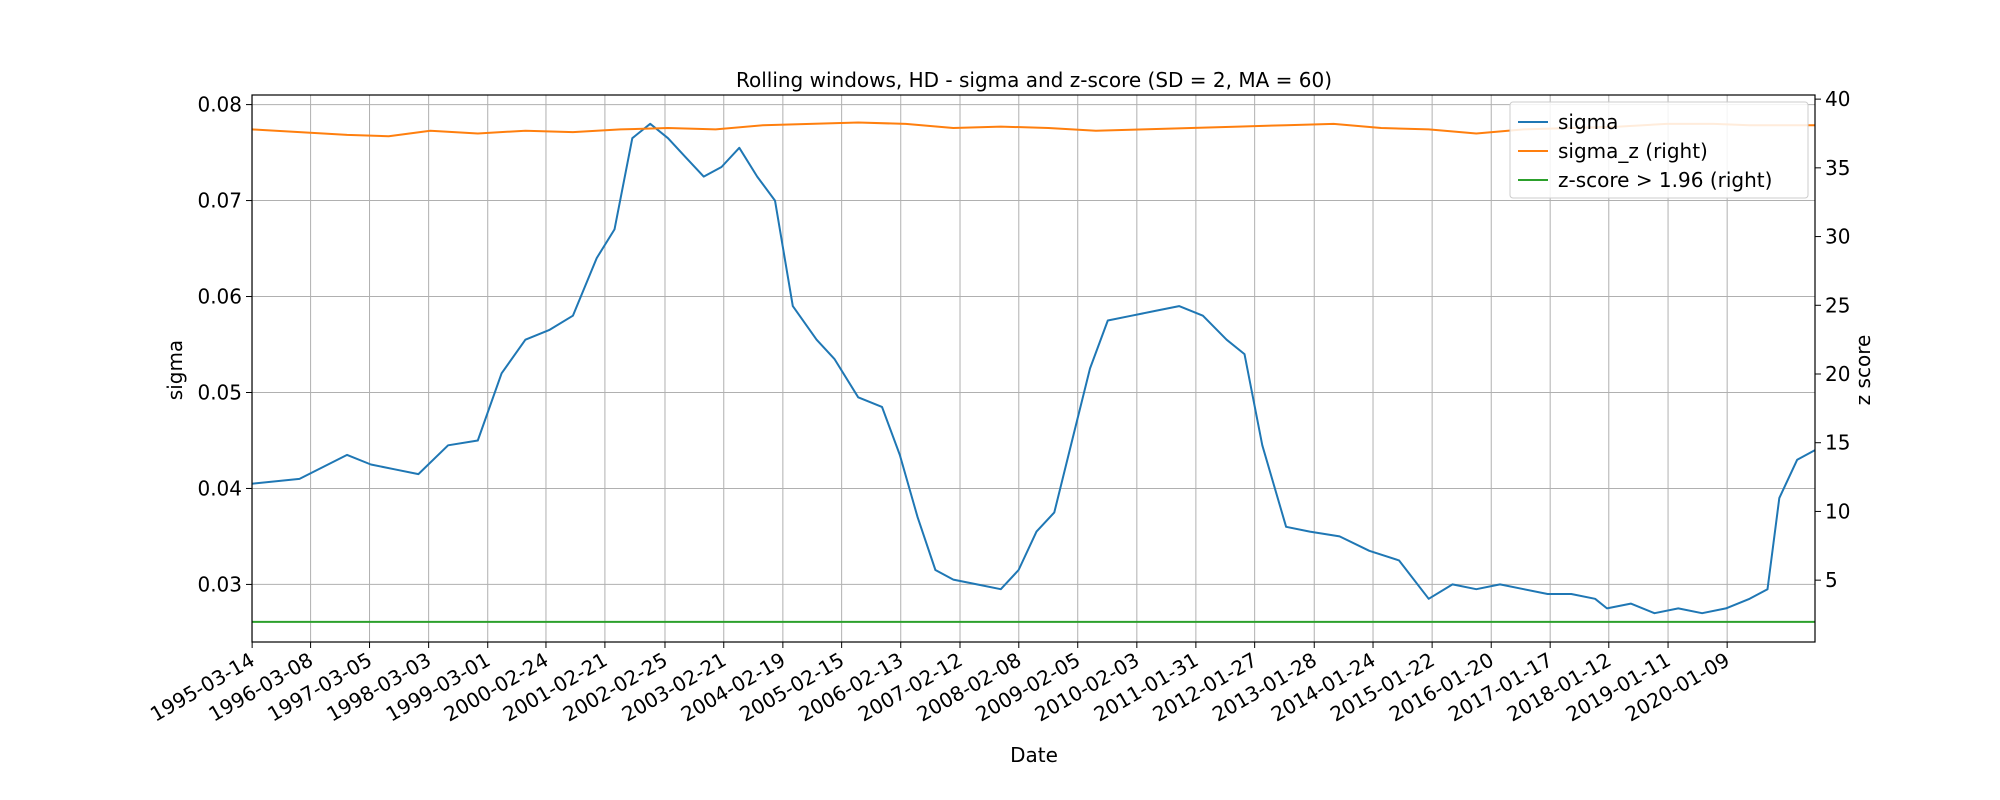 The image size is (2000, 800). What do you see at coordinates (219, 488) in the screenshot?
I see `y-left-tick-label: 0.04` at bounding box center [219, 488].